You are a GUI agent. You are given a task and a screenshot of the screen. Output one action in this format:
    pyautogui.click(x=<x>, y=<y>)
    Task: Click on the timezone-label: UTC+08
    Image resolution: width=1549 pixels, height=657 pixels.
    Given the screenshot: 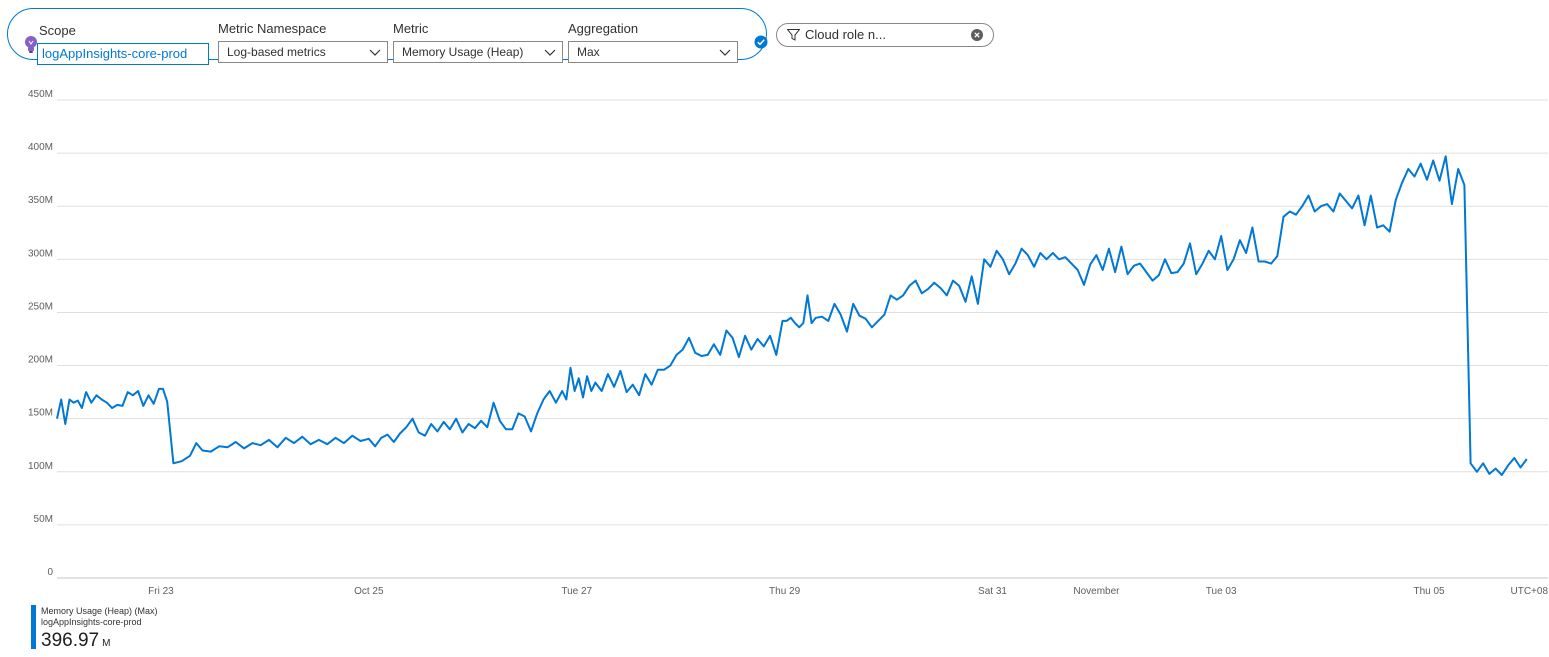 What is the action you would take?
    pyautogui.click(x=1529, y=591)
    